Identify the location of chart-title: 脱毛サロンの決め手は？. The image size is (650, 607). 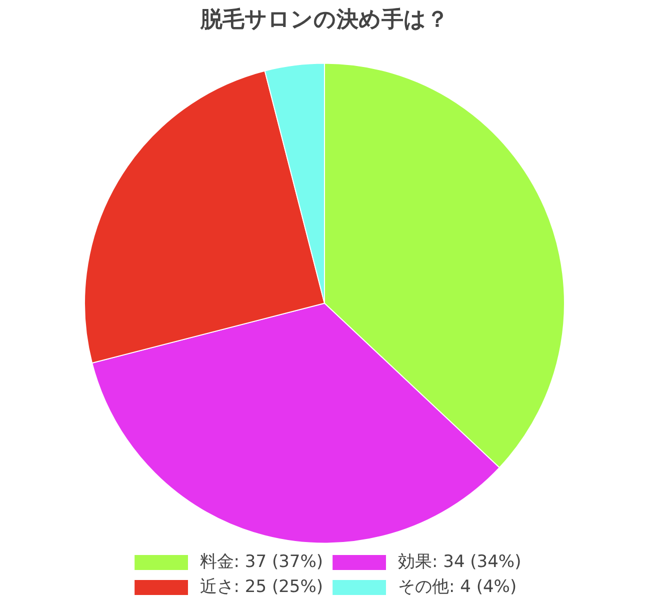
(324, 20).